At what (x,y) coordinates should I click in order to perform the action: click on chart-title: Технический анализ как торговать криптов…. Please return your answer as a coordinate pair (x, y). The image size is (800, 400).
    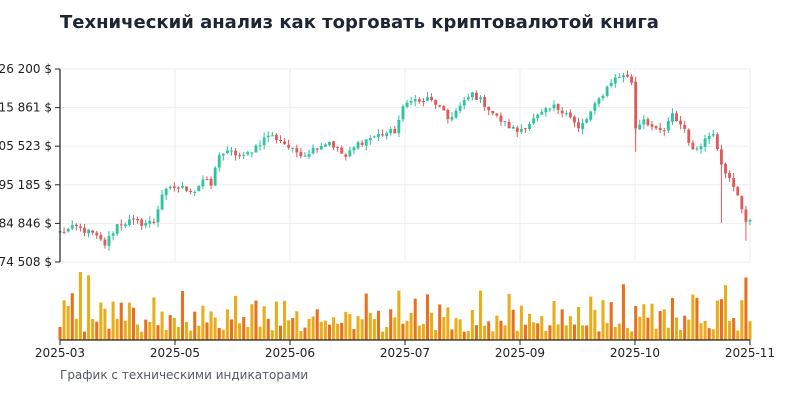
    Looking at the image, I should click on (359, 22).